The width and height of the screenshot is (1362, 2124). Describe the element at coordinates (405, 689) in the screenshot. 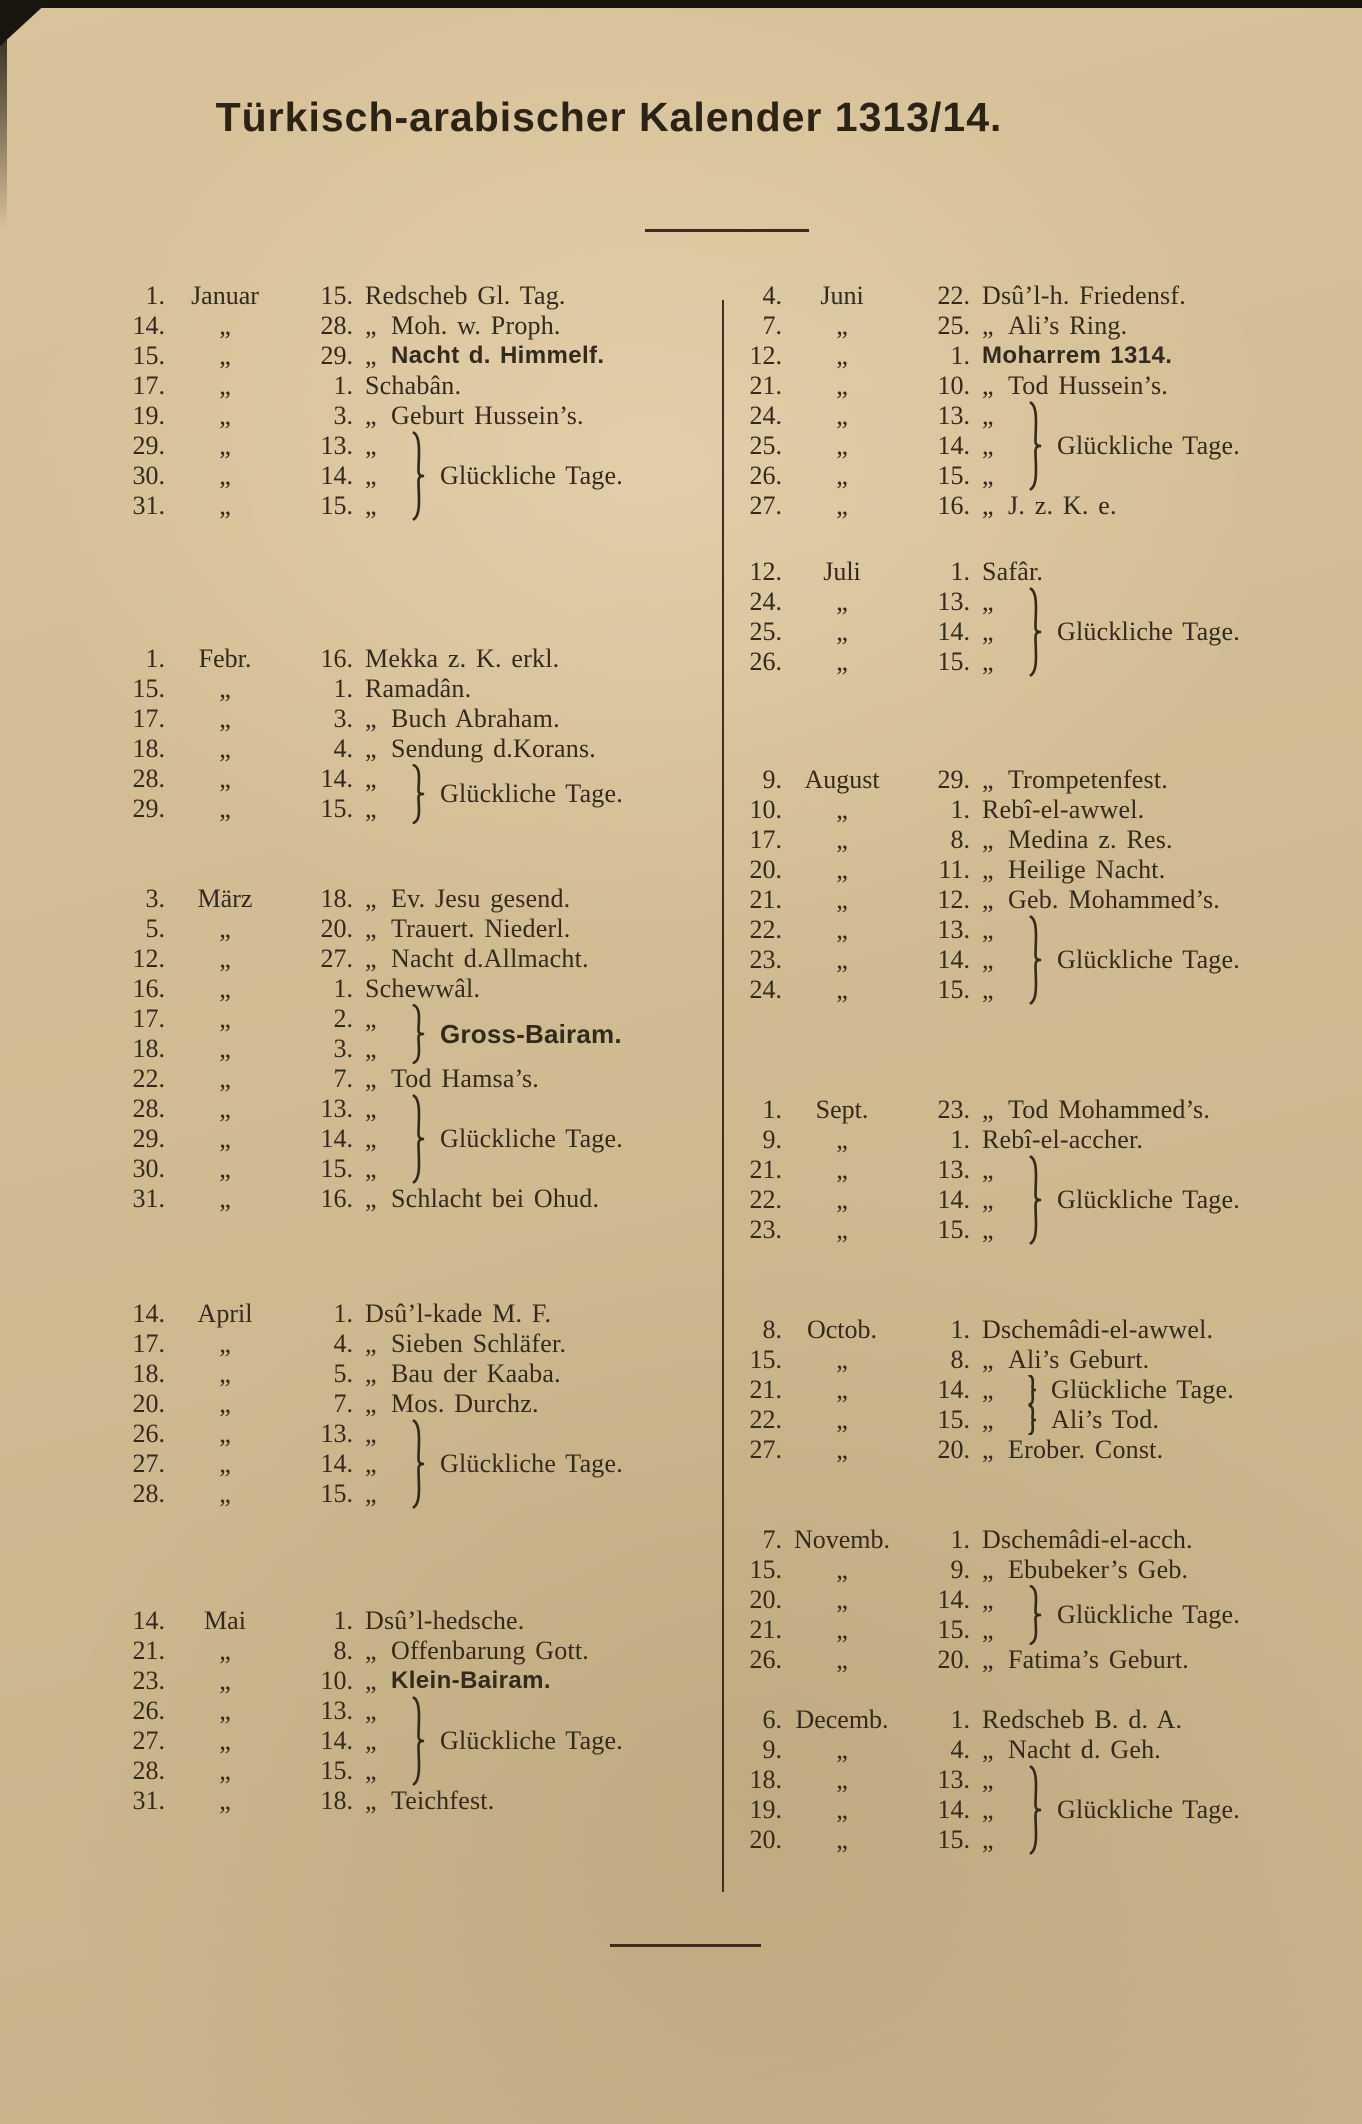

I see `calendar-row: 15. „ 1. Ramadân.` at that location.